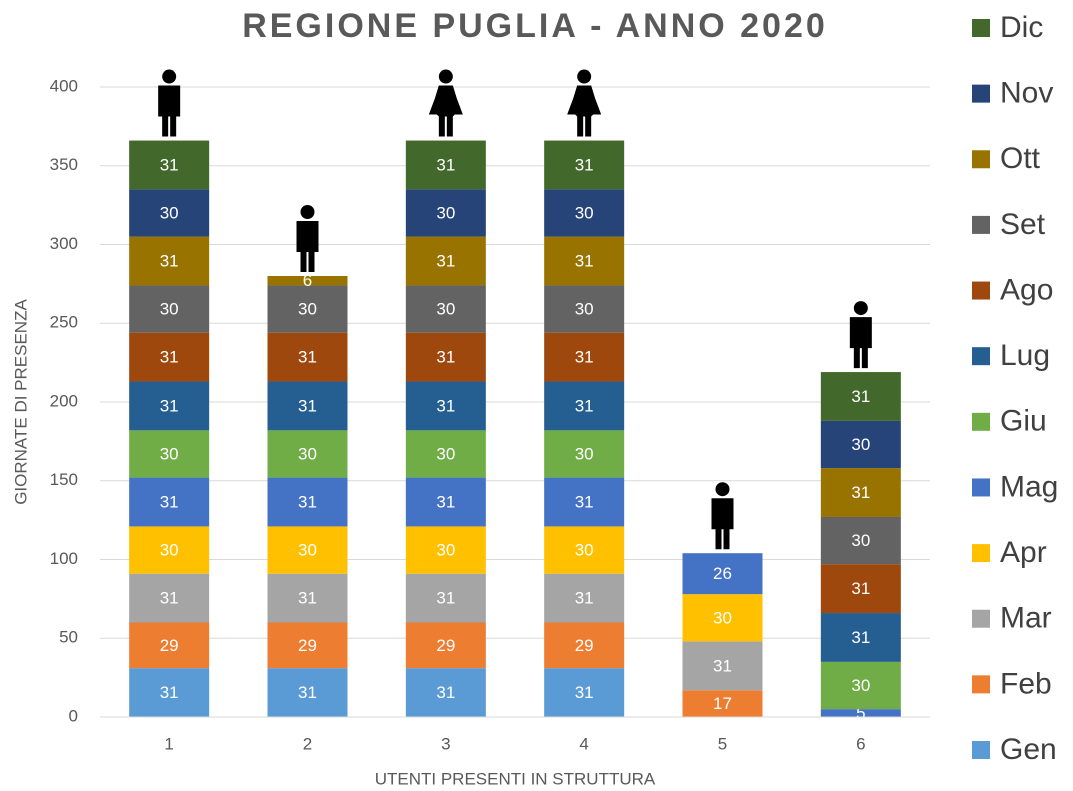 This screenshot has height=791, width=1073. What do you see at coordinates (64, 322) in the screenshot?
I see `y-tick-label: 250` at bounding box center [64, 322].